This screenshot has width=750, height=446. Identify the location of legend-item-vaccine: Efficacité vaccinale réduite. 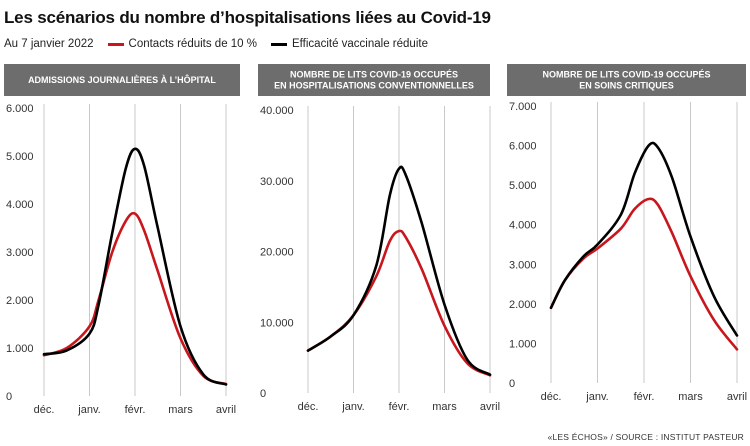
(349, 44).